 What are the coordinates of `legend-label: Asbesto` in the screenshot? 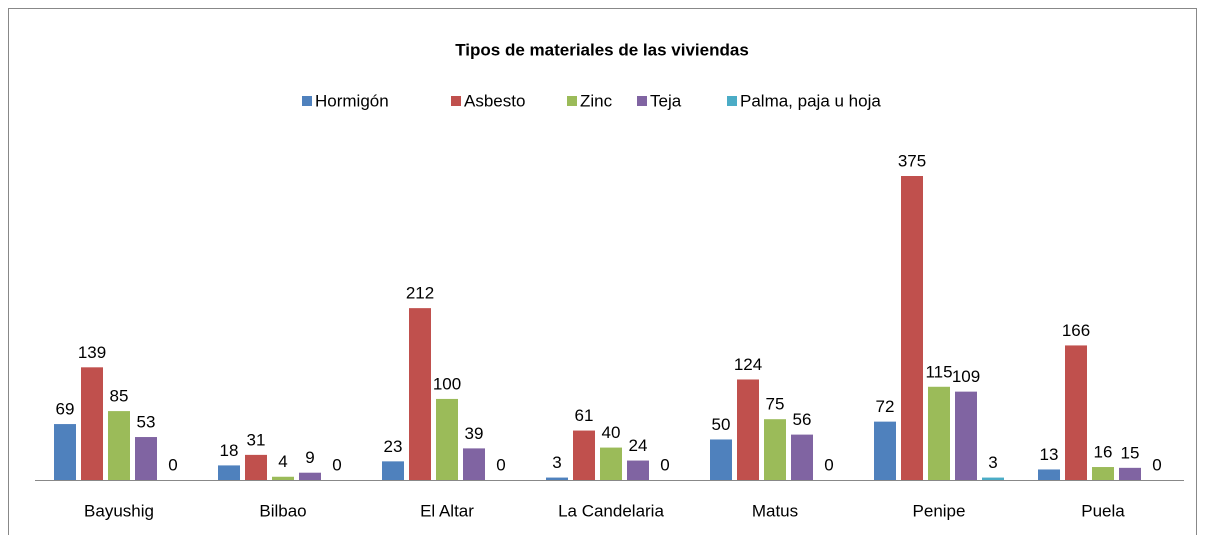 It's located at (494, 100).